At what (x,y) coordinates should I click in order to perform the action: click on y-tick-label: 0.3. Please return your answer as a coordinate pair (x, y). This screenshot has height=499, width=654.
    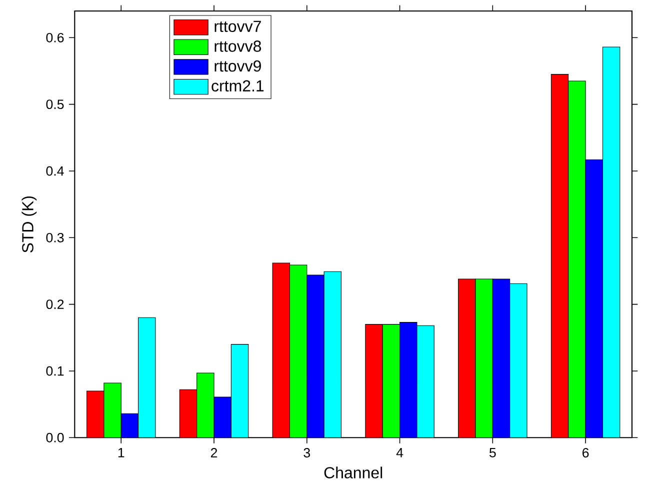
    Looking at the image, I should click on (55, 237).